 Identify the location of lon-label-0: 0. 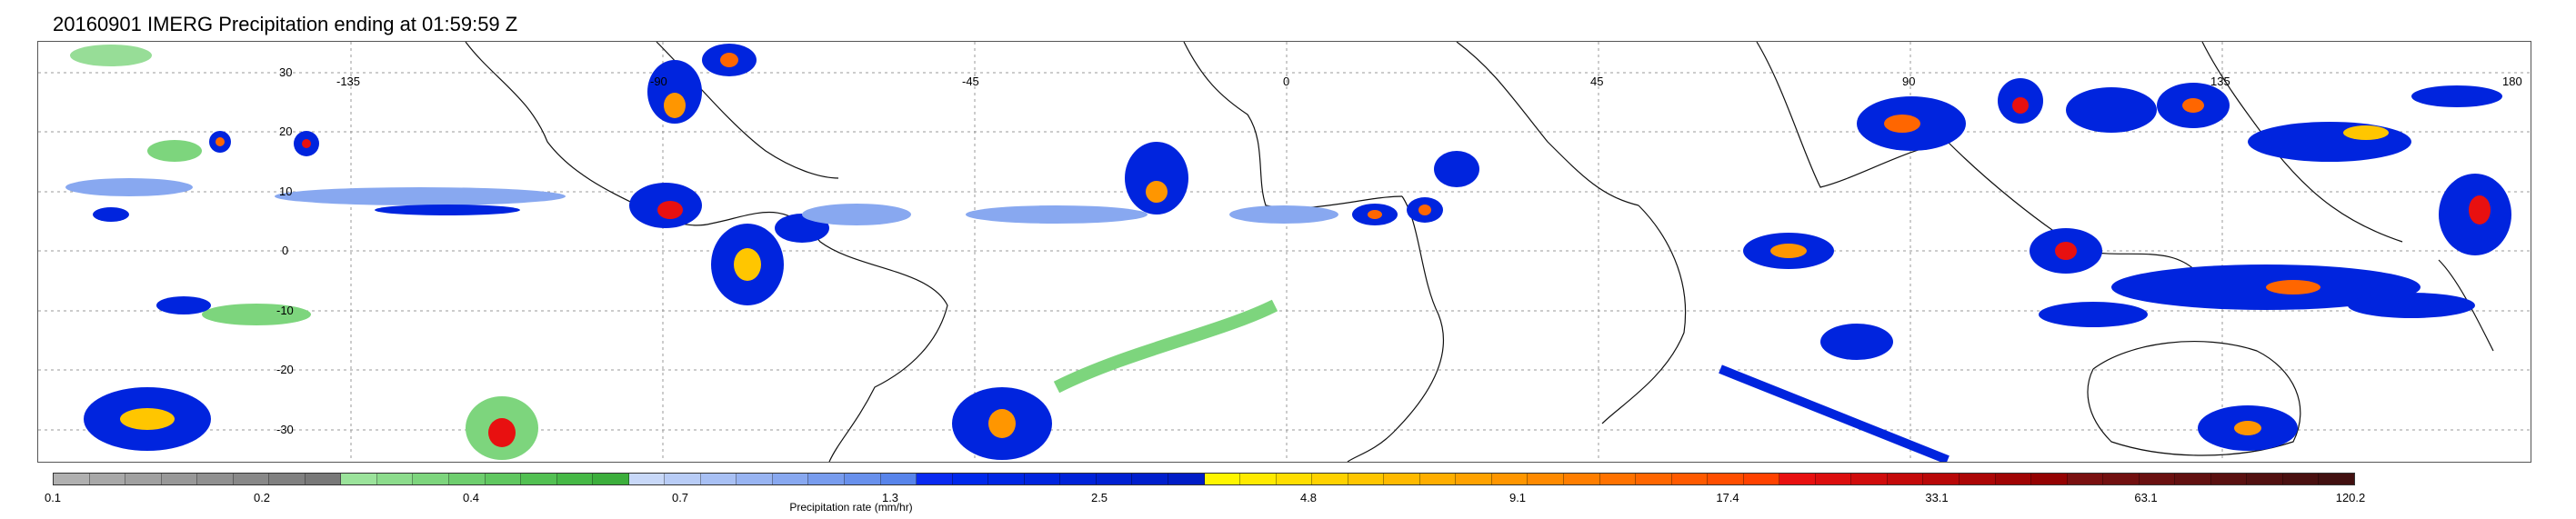
(1286, 81).